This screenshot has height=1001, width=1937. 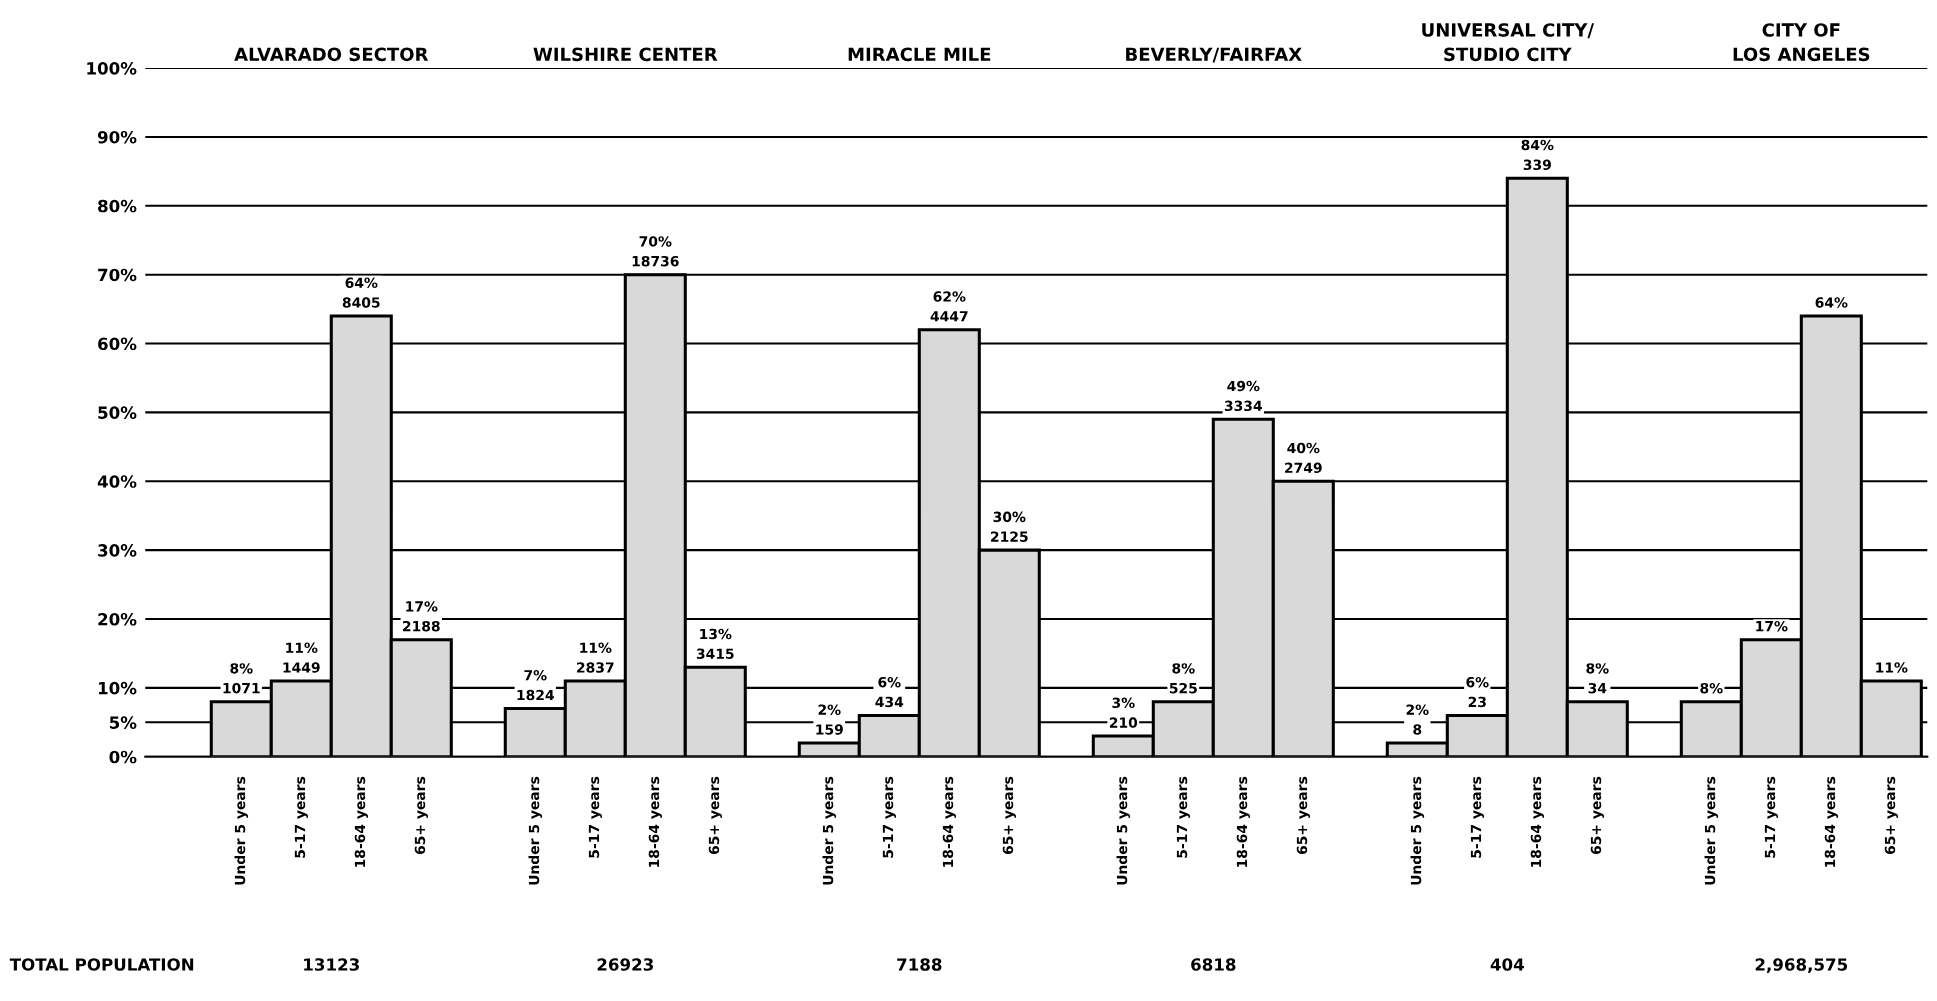 What do you see at coordinates (117, 137) in the screenshot?
I see `y-tick-label: 90%` at bounding box center [117, 137].